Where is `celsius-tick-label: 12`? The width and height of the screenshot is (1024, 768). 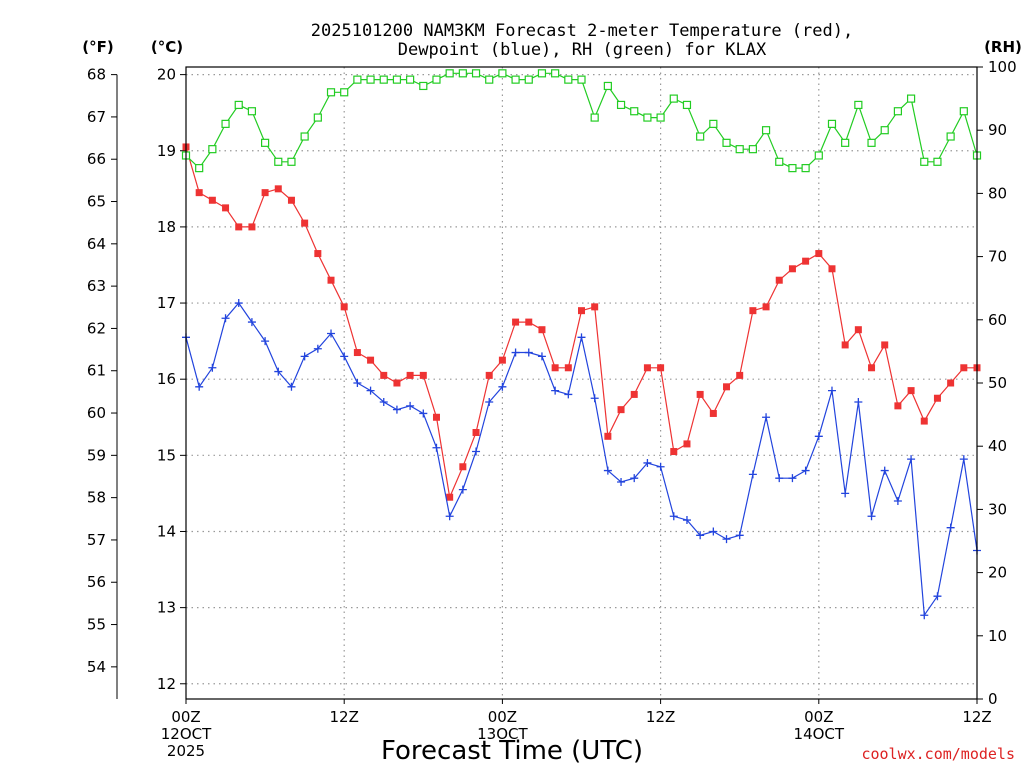 celsius-tick-label: 12 is located at coordinates (166, 684).